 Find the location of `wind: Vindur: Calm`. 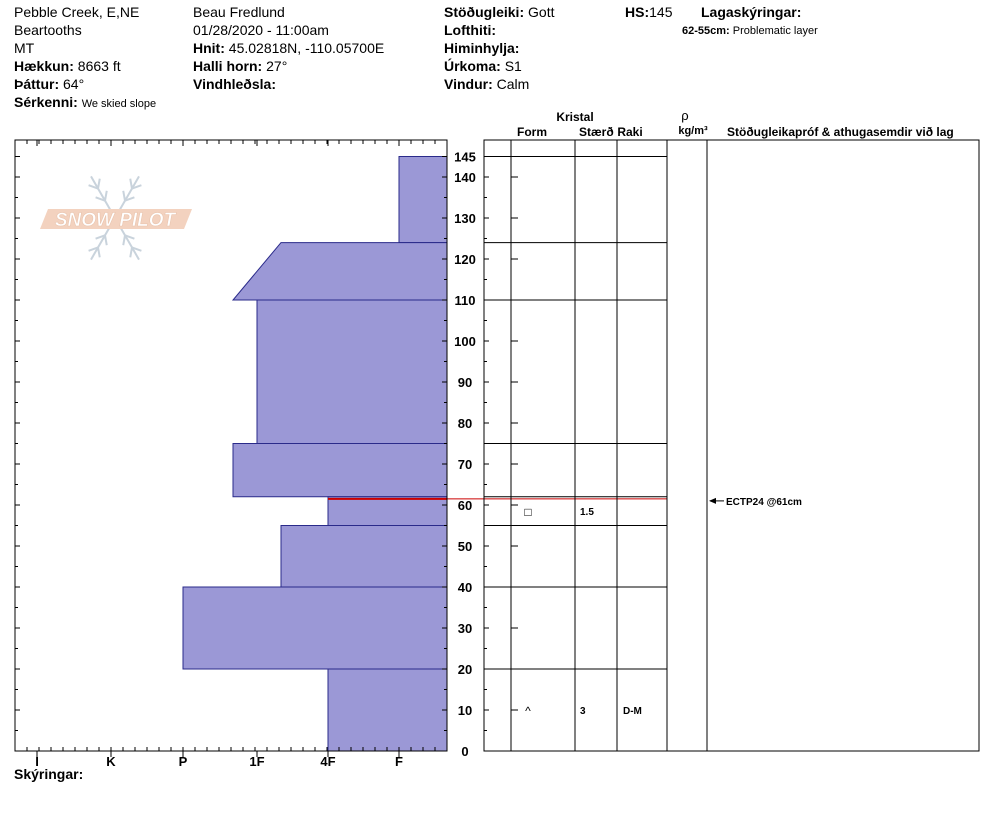

wind: Vindur: Calm is located at coordinates (486, 84).